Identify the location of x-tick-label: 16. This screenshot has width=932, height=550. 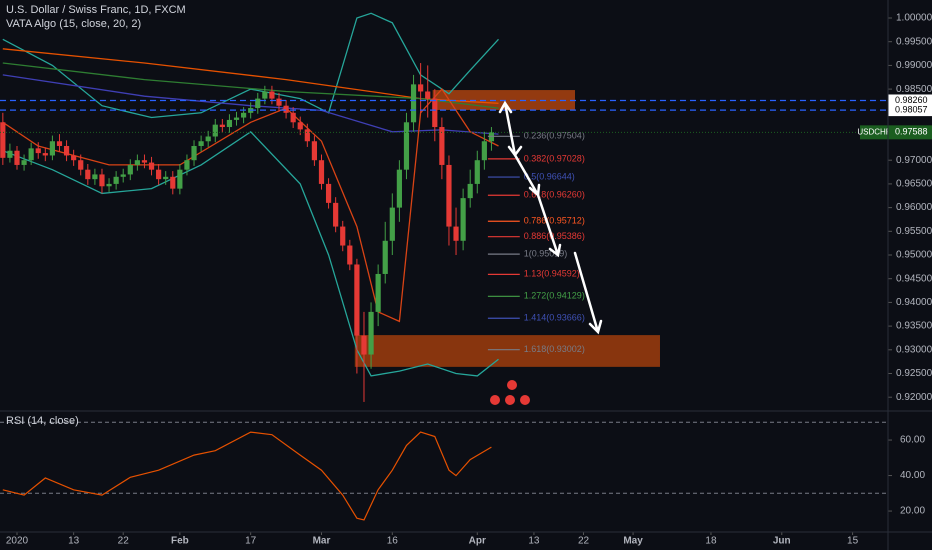
(393, 541).